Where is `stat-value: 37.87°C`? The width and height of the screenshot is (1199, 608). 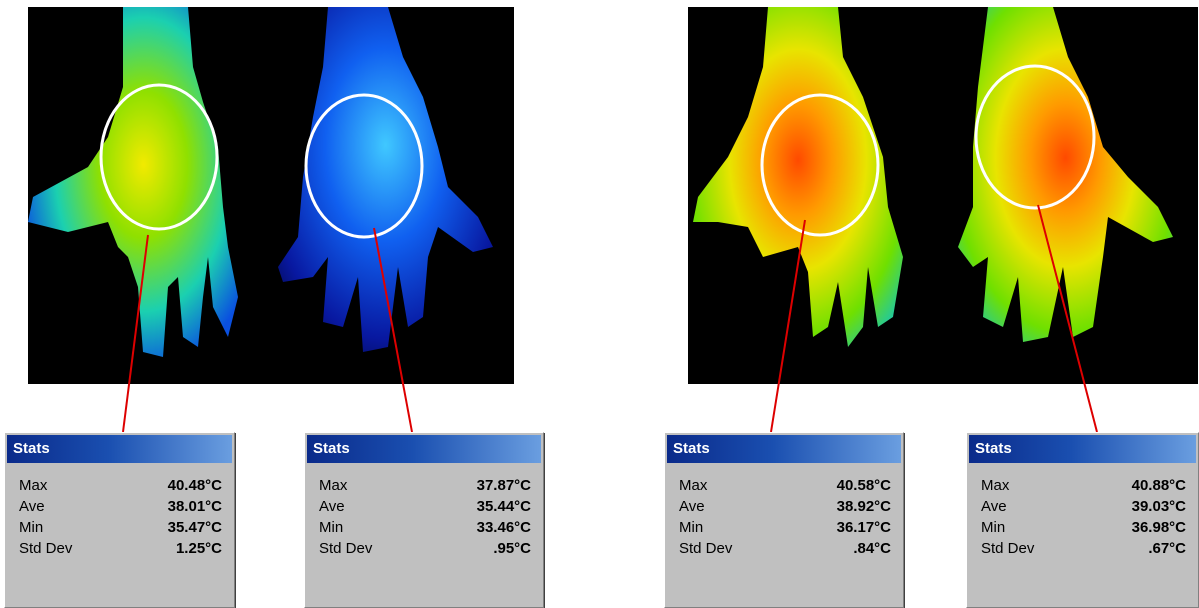 stat-value: 37.87°C is located at coordinates (503, 485).